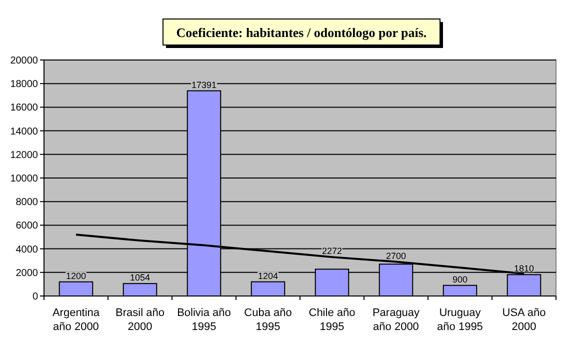  Describe the element at coordinates (24, 132) in the screenshot. I see `y-tick-label: 14000` at that location.